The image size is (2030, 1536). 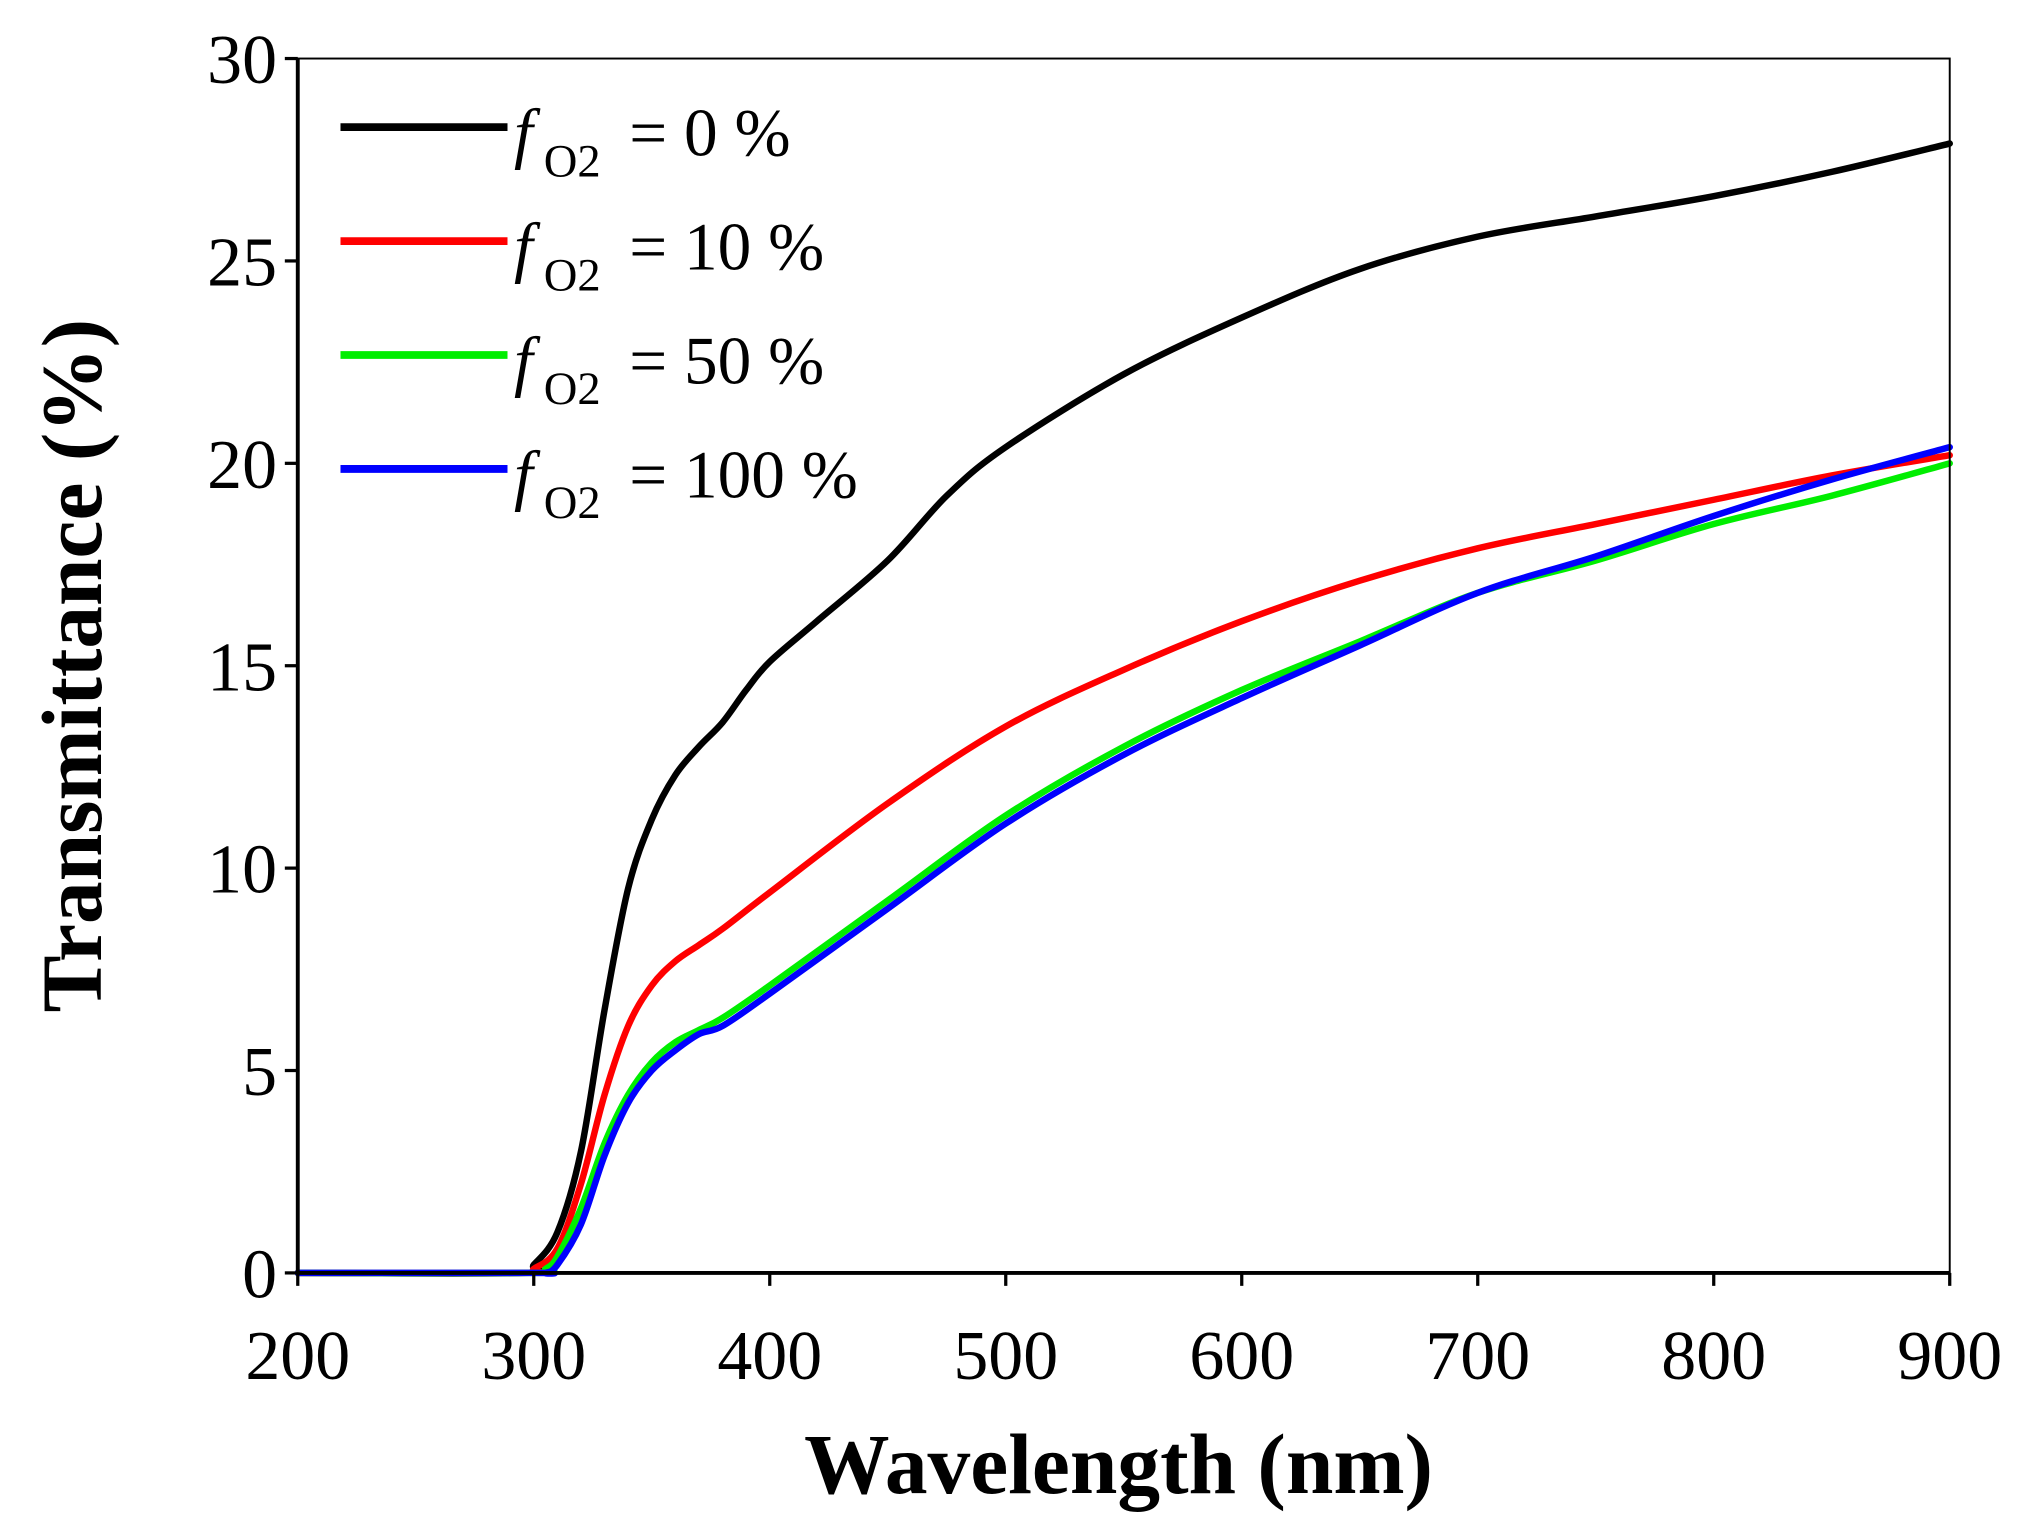 I want to click on y-tick-label: 5, so click(x=259, y=1072).